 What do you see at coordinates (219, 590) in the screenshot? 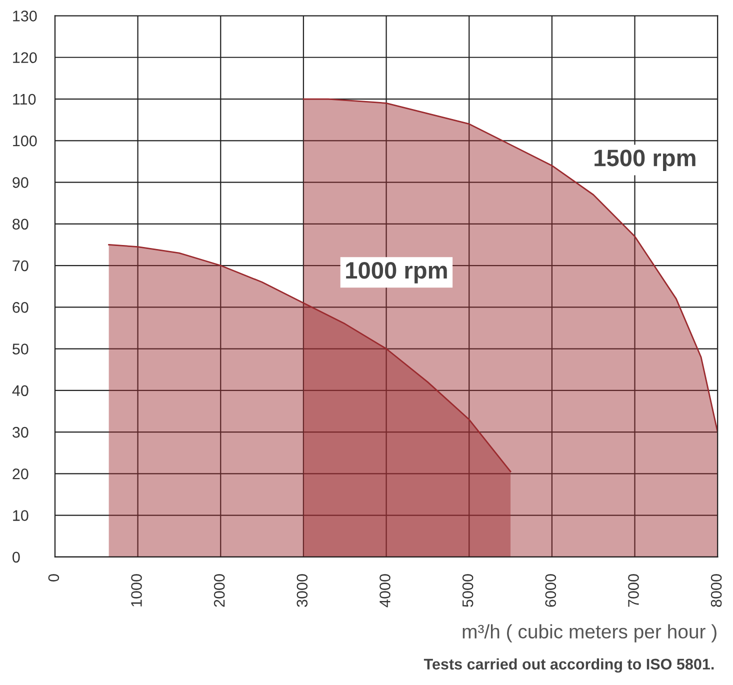
I see `x-tick-label: 2000` at bounding box center [219, 590].